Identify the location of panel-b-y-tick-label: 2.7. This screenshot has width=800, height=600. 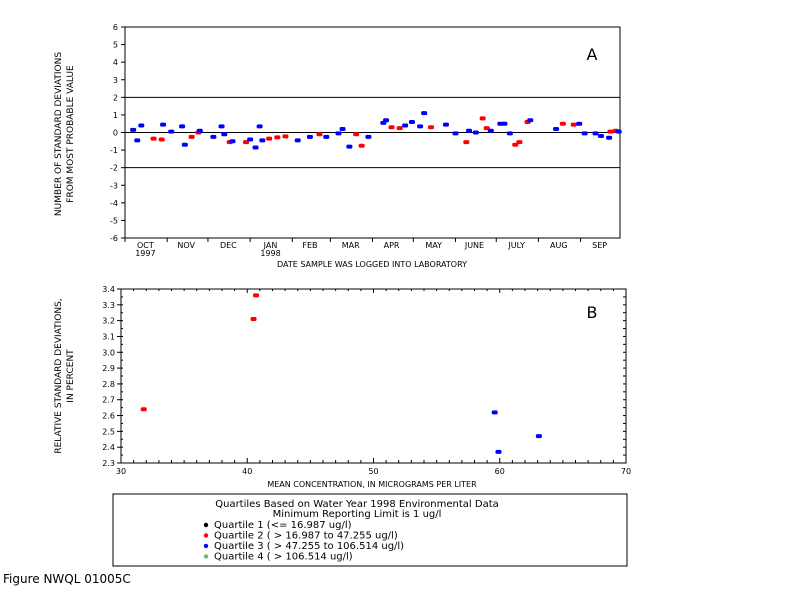
(108, 400).